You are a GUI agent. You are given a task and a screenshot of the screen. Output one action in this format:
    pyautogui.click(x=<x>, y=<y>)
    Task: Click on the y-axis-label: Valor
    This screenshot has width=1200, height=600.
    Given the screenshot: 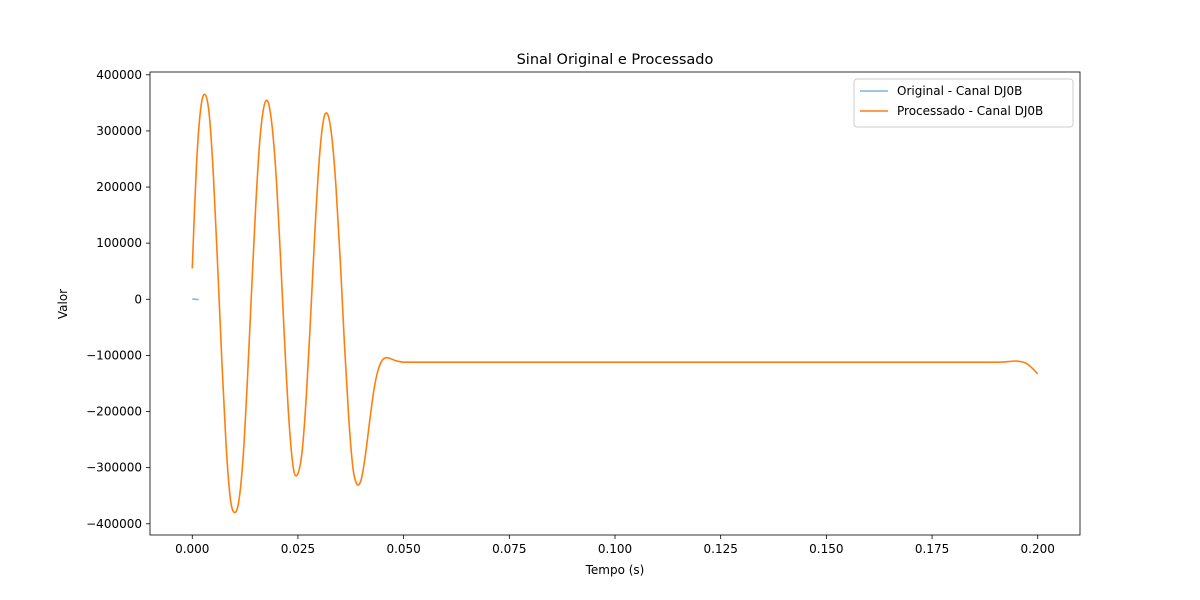 What is the action you would take?
    pyautogui.click(x=63, y=304)
    